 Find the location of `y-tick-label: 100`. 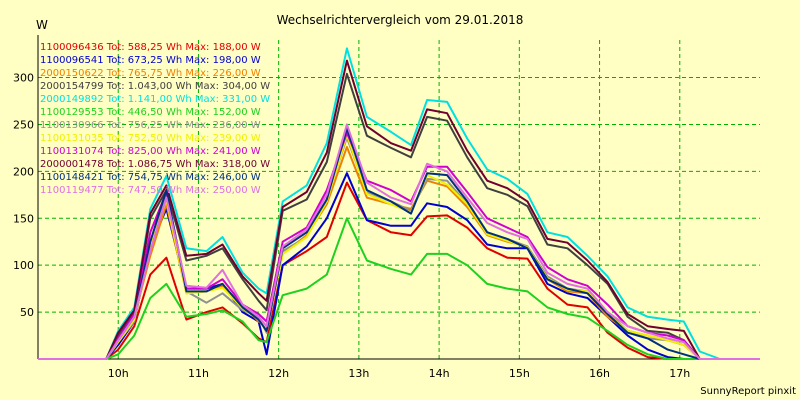

y-tick-label: 100 is located at coordinates (23, 265).